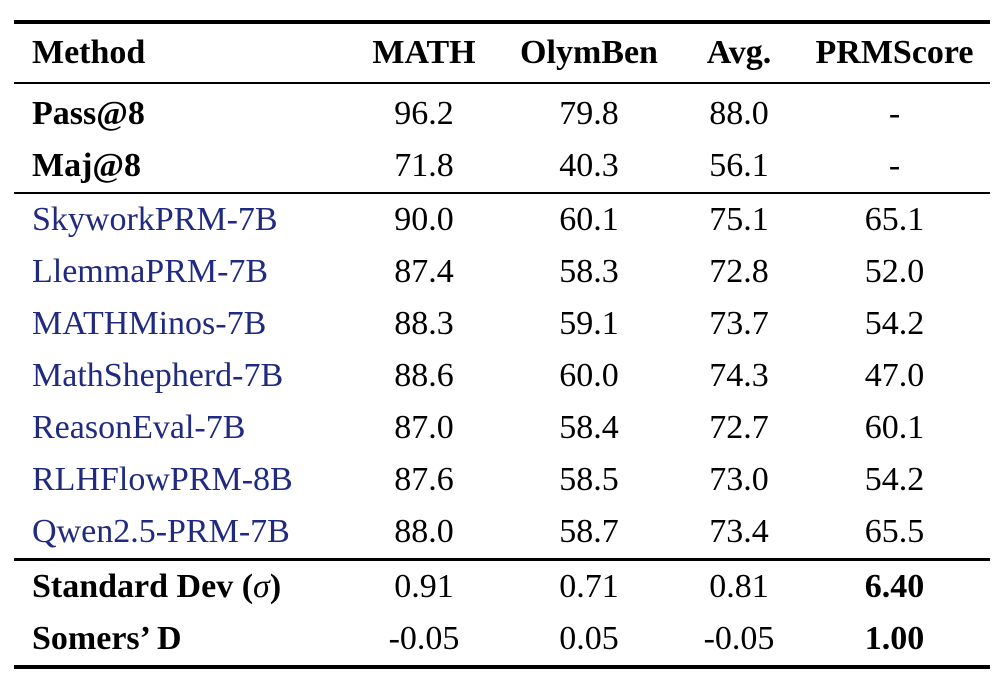  What do you see at coordinates (589, 375) in the screenshot?
I see `cell-olymben: 60.0` at bounding box center [589, 375].